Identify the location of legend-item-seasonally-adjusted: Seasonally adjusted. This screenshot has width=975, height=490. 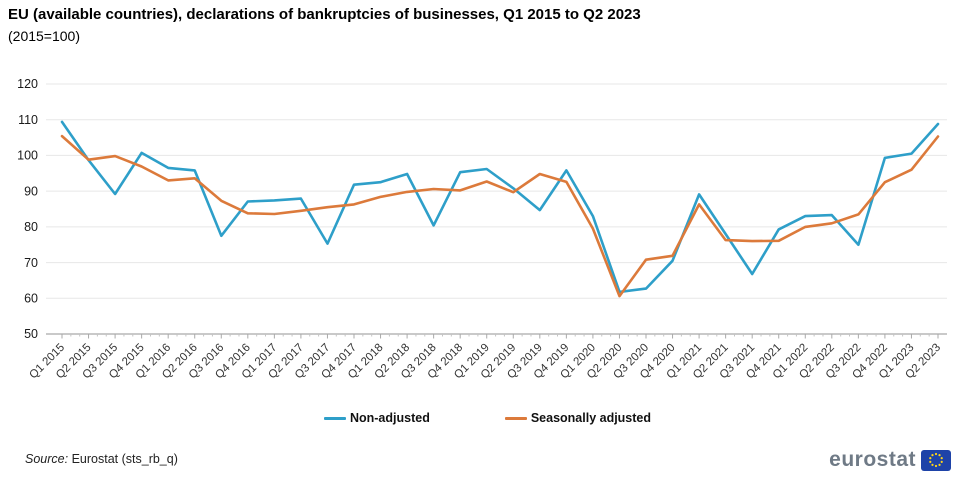
(578, 418).